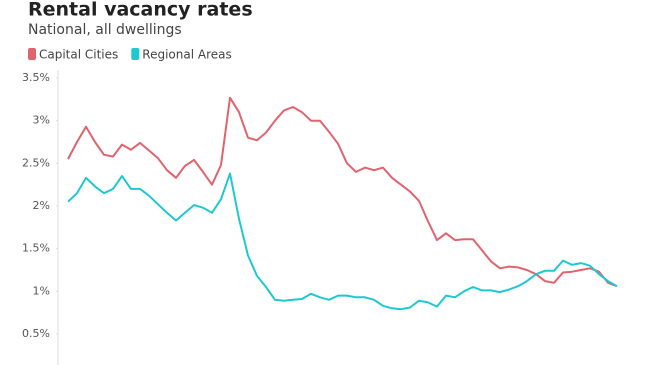 The height and width of the screenshot is (365, 649). I want to click on y-tick-label: 3%, so click(41, 120).